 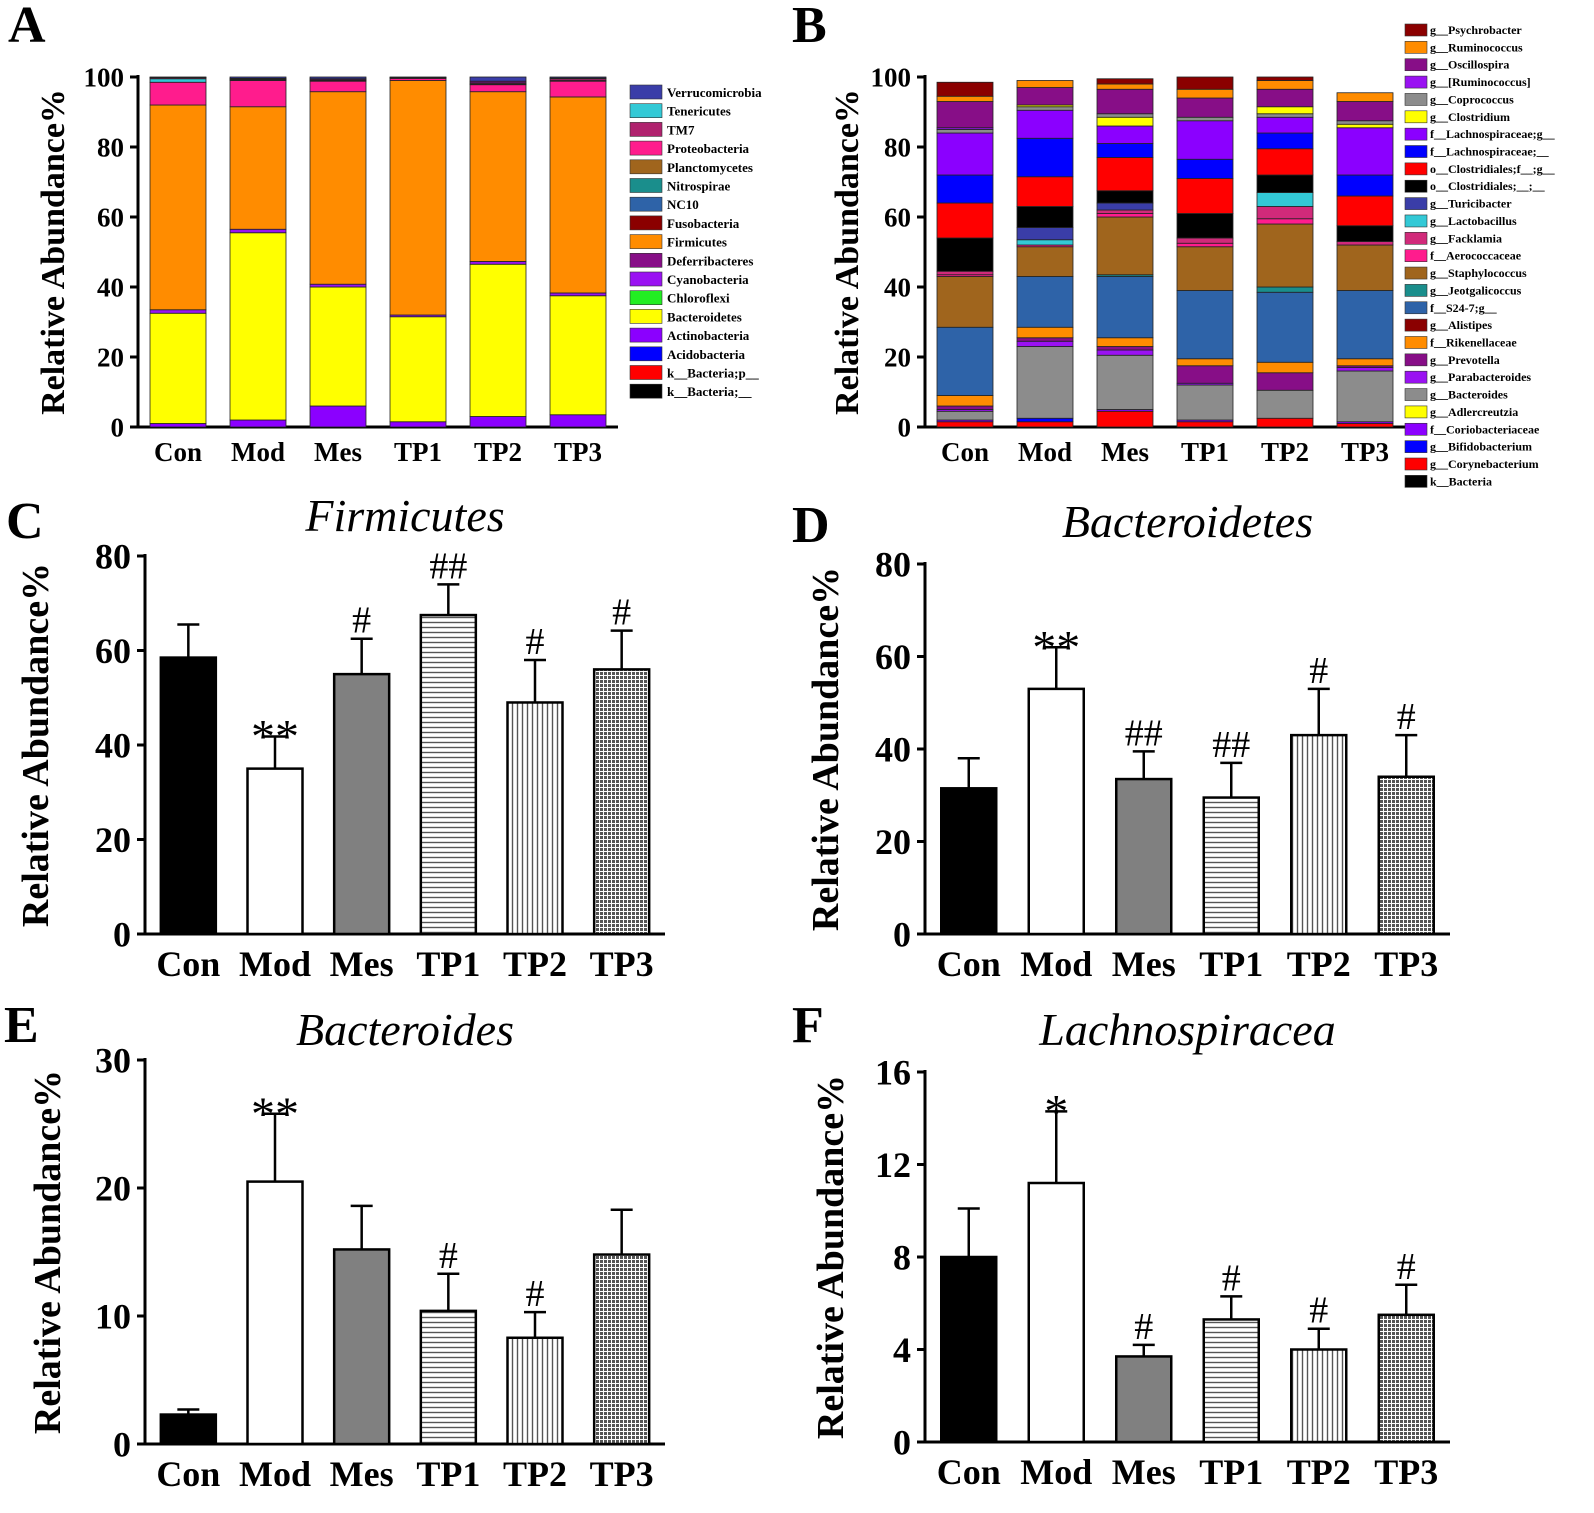 What do you see at coordinates (48, 1252) in the screenshot?
I see `y-axis-title: Relative Abundance%` at bounding box center [48, 1252].